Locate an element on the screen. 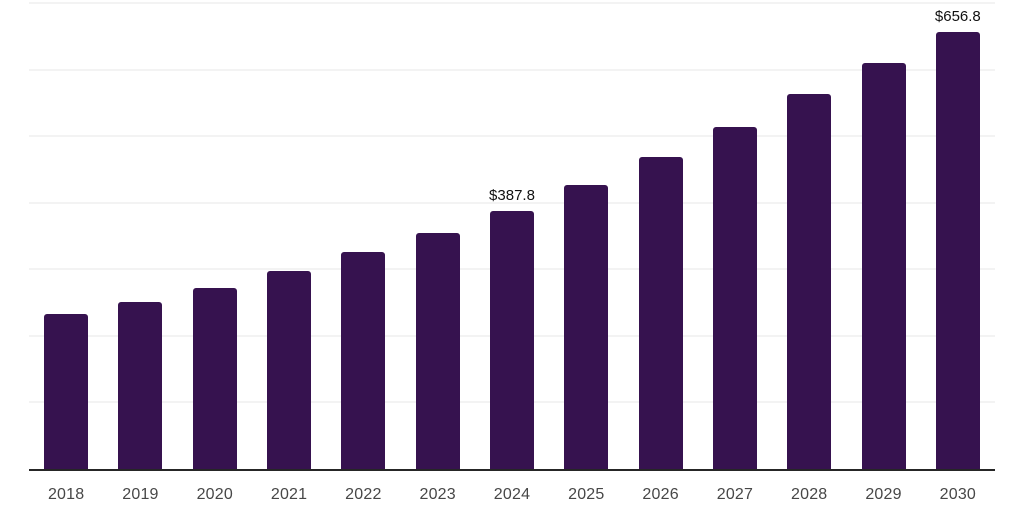  x-tick-2018: 2018 is located at coordinates (66, 494).